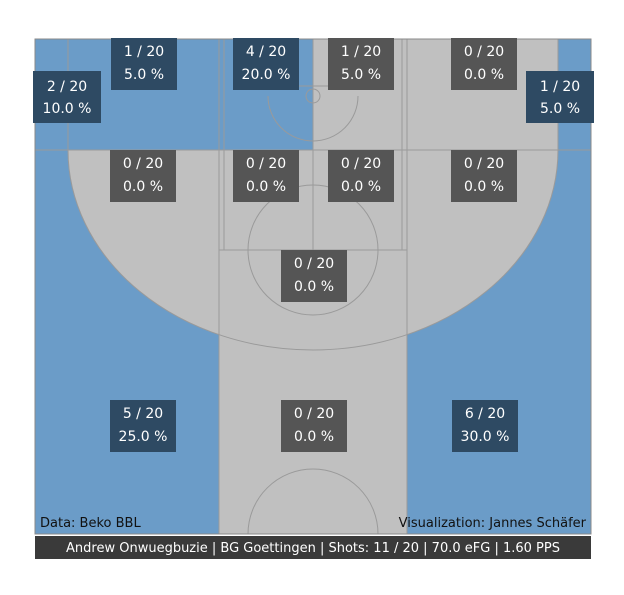 The image size is (624, 595). What do you see at coordinates (266, 52) in the screenshot?
I see `shots-label: 4 / 20` at bounding box center [266, 52].